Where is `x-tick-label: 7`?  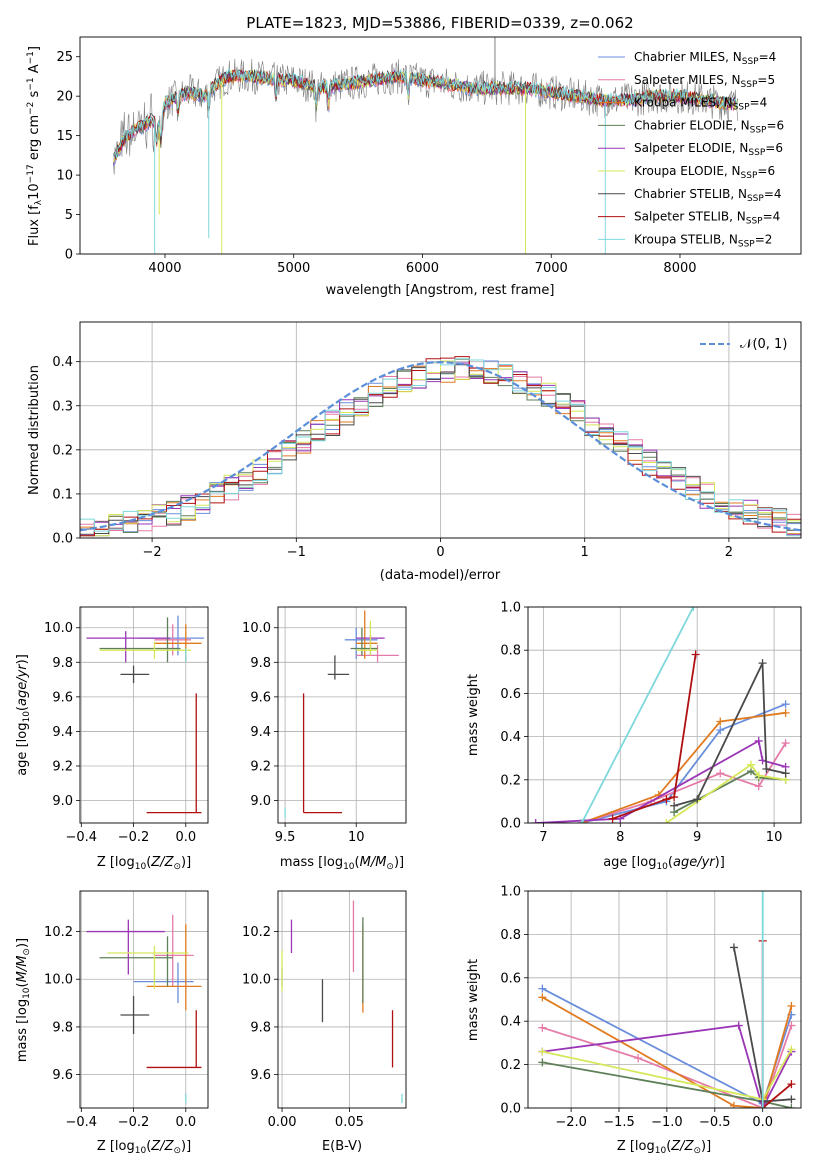
x-tick-label: 7 is located at coordinates (543, 837).